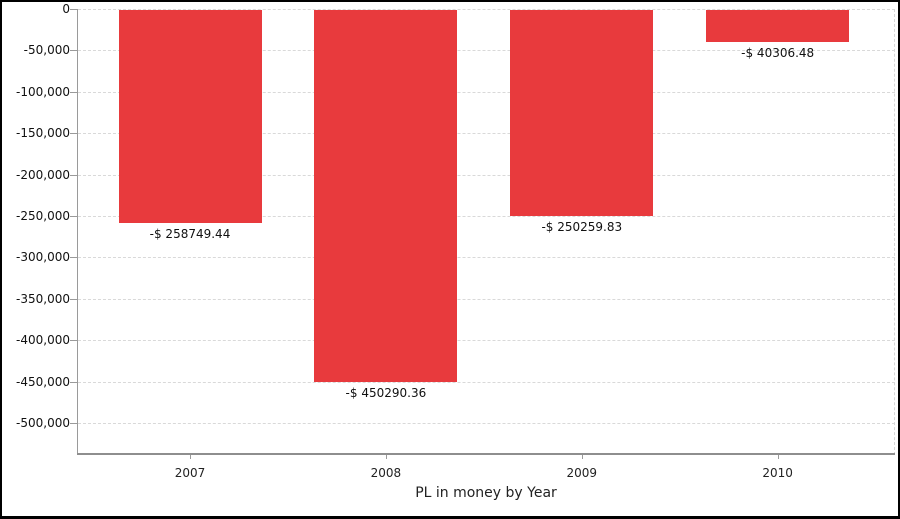 The width and height of the screenshot is (900, 519). Describe the element at coordinates (894, 232) in the screenshot. I see `plot-right-border` at that location.